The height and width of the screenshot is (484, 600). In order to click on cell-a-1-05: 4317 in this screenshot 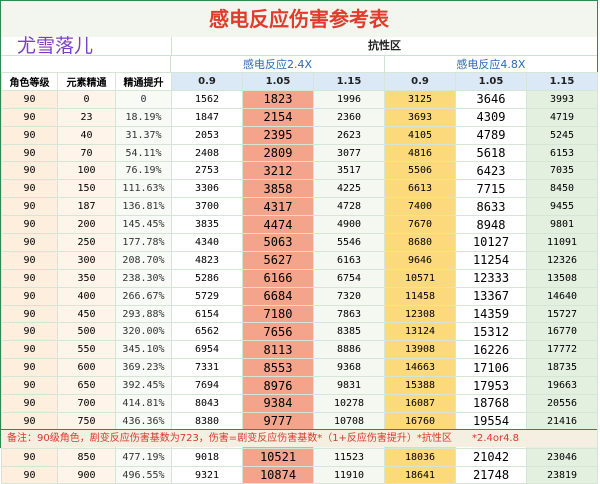, I will do `click(278, 207)`.